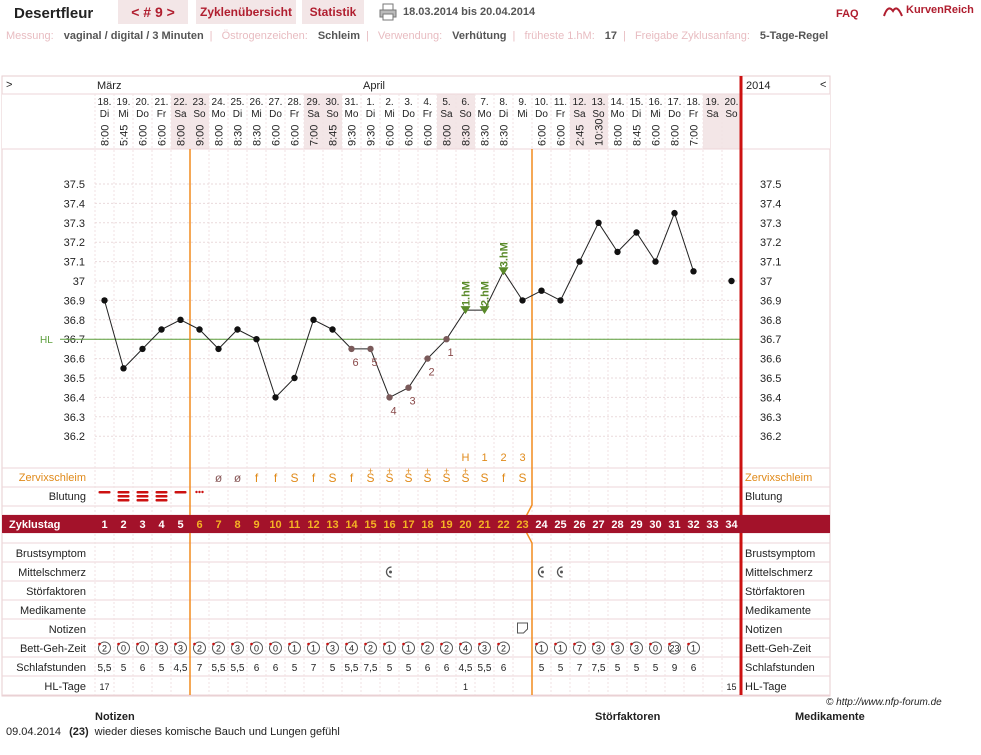  I want to click on y-tick-label-left: 36.9, so click(74, 301).